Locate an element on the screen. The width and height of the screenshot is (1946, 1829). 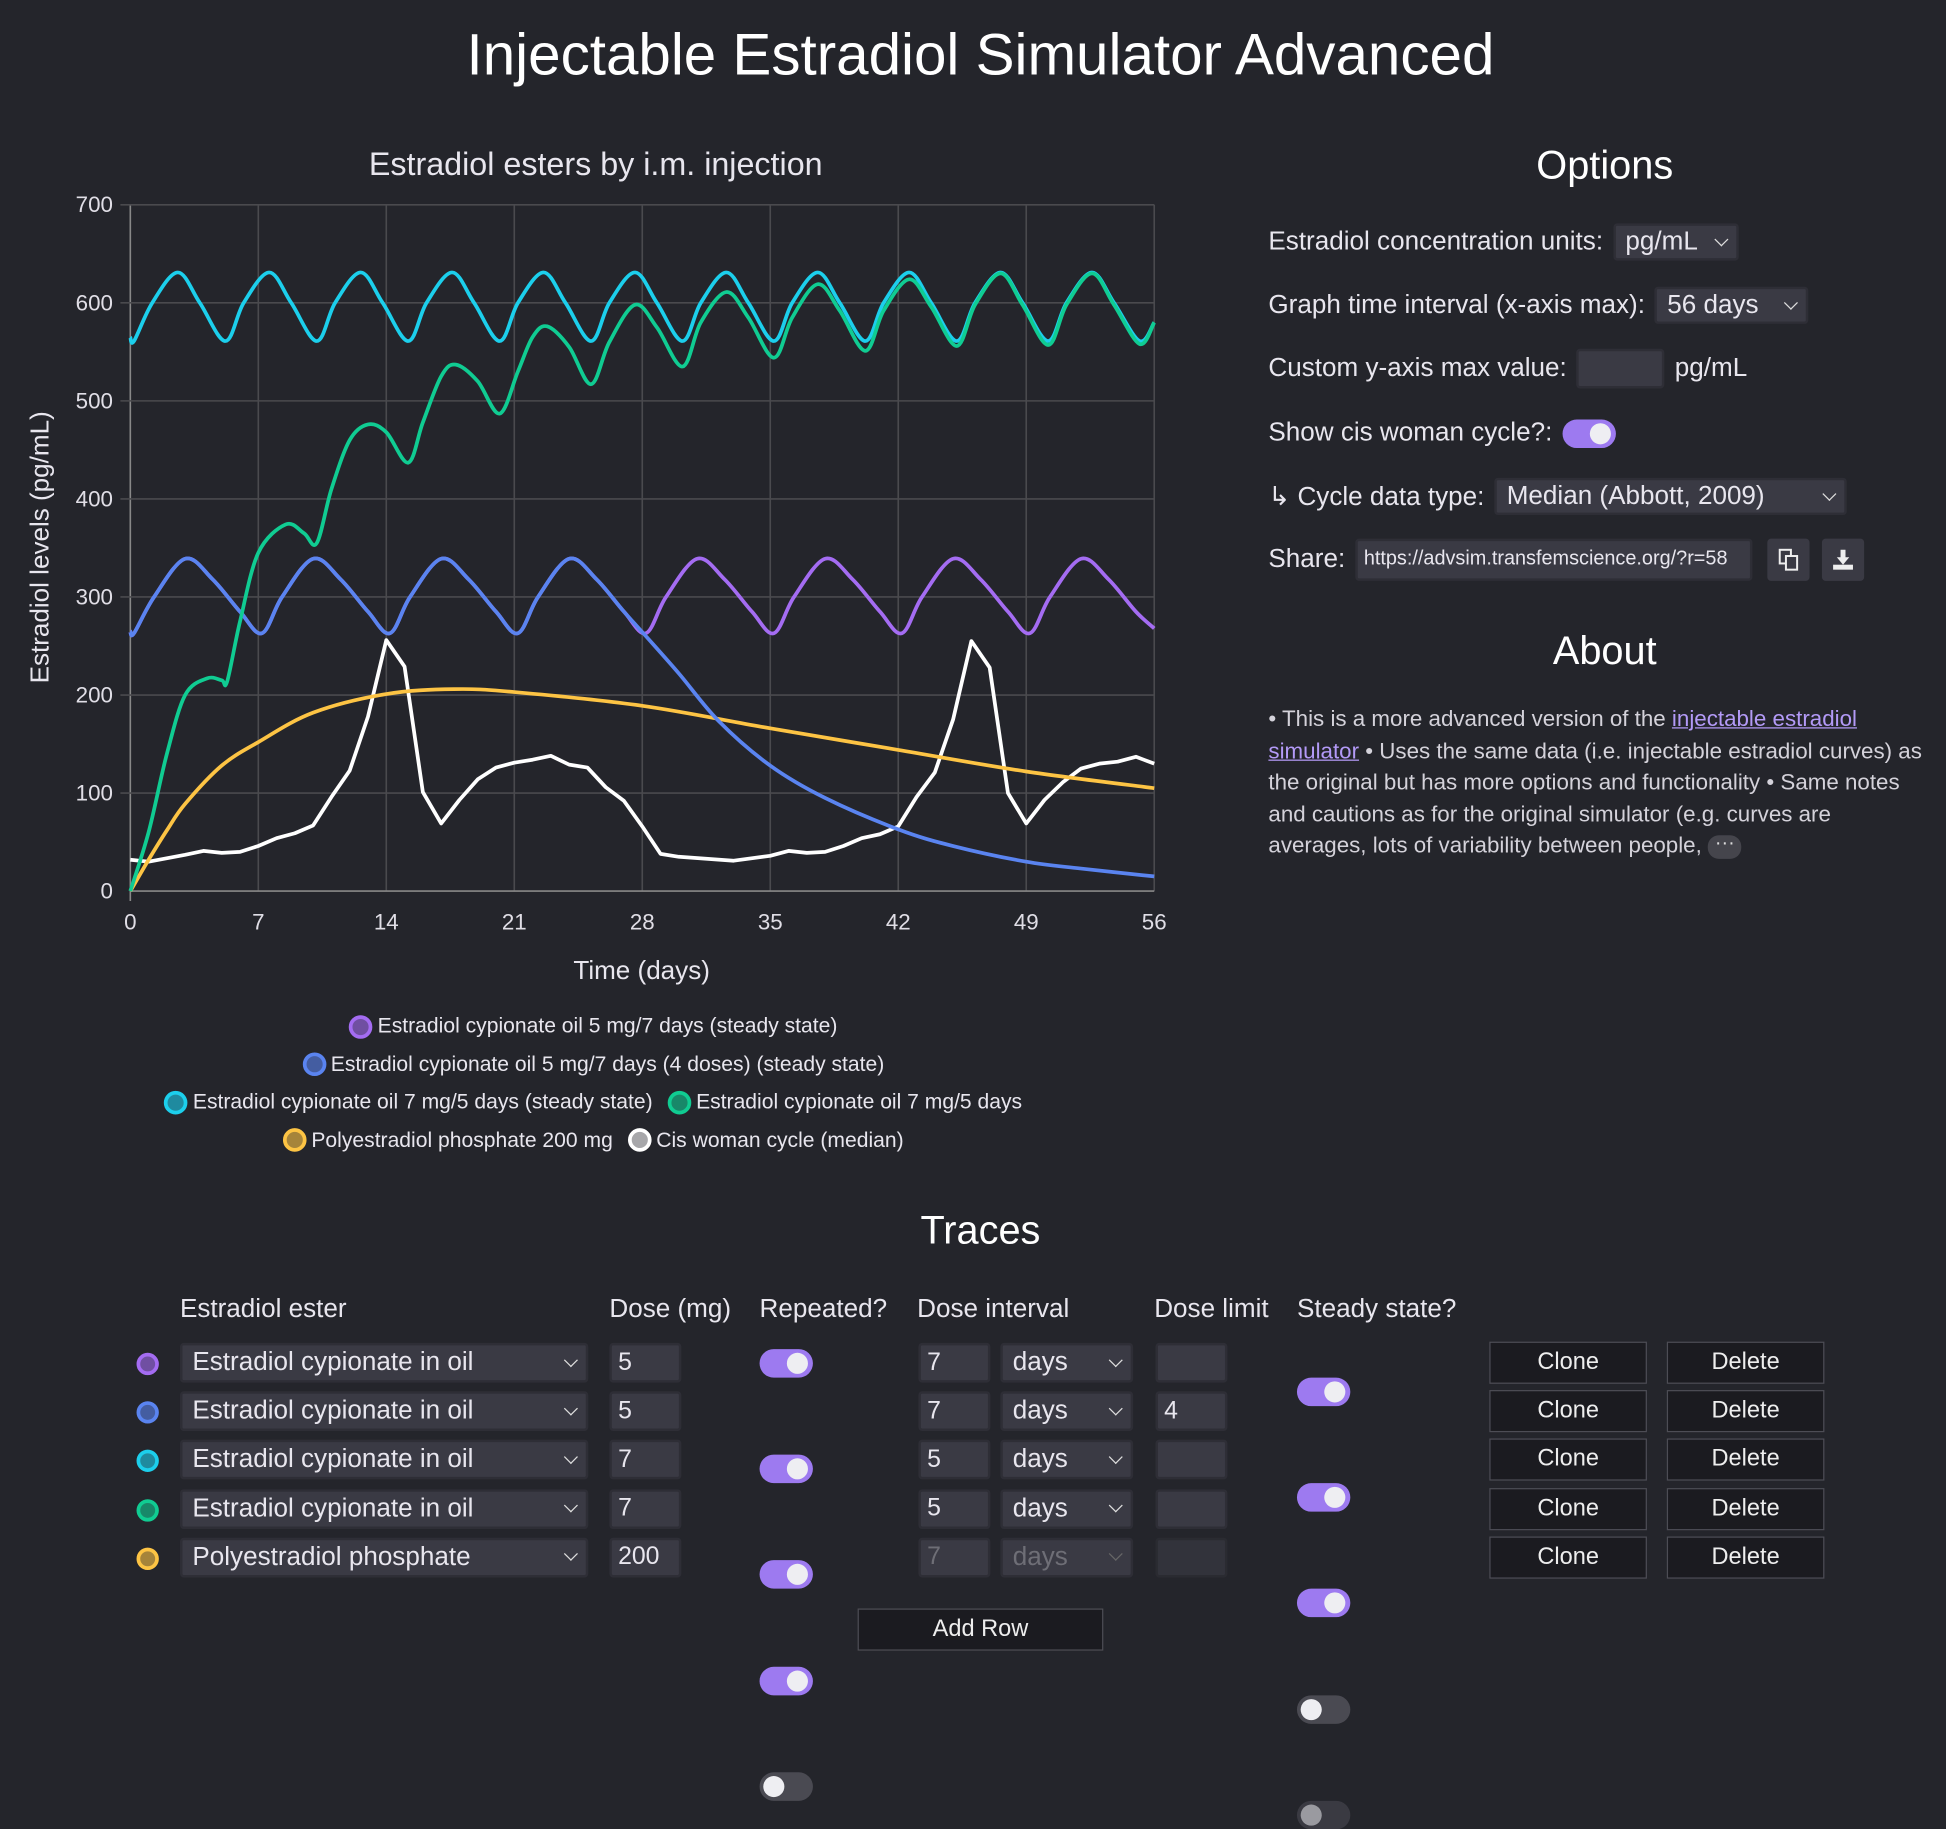
share-url-input: https://advsim.transfemscience.org/?r=58 is located at coordinates (1554, 559).